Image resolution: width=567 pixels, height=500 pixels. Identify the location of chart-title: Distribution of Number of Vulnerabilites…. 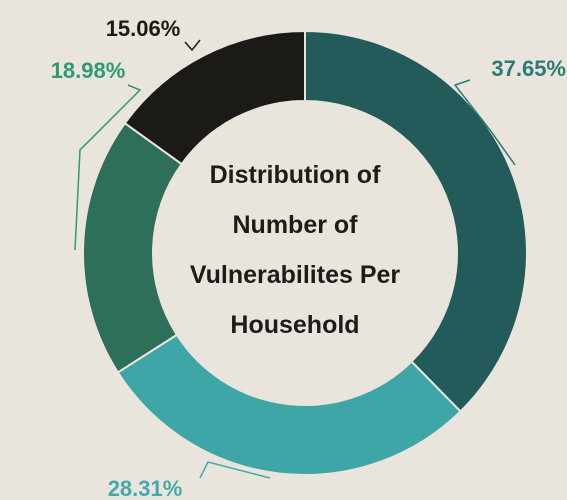
(295, 250).